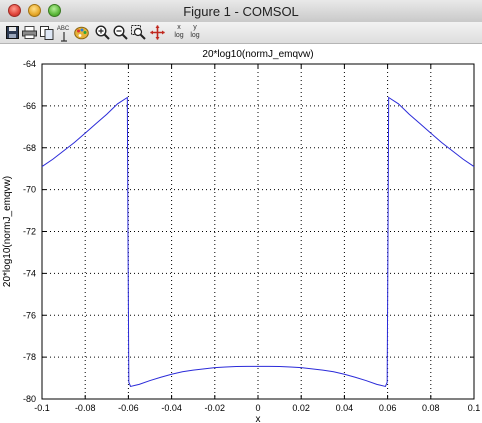 The image size is (482, 423). I want to click on x-tick-label: -0.02, so click(215, 408).